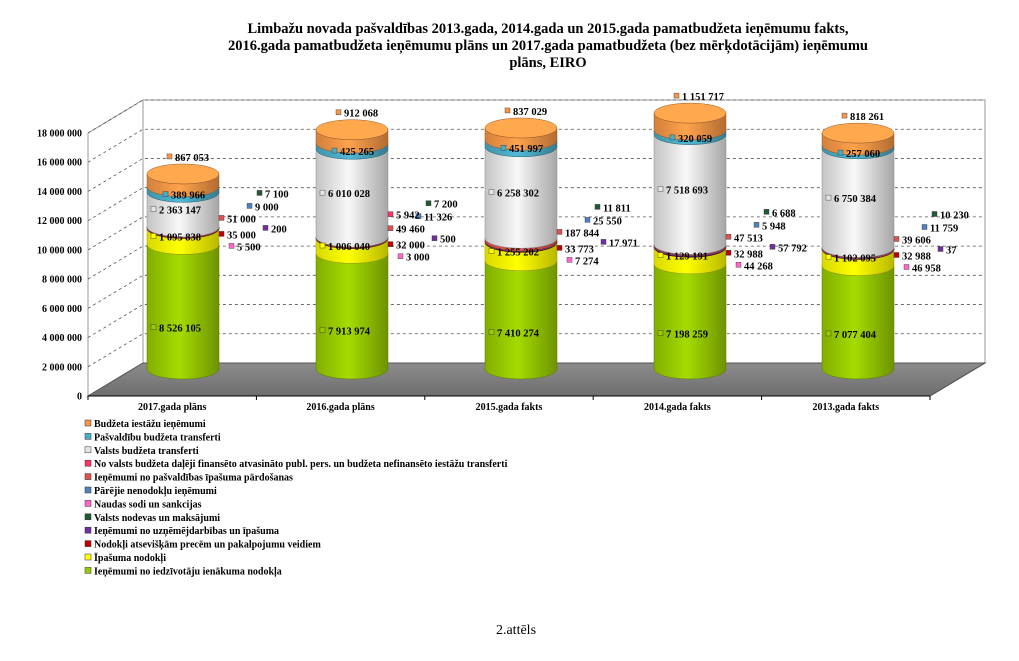 The height and width of the screenshot is (661, 1019). I want to click on data-label: 7 077 404, so click(851, 335).